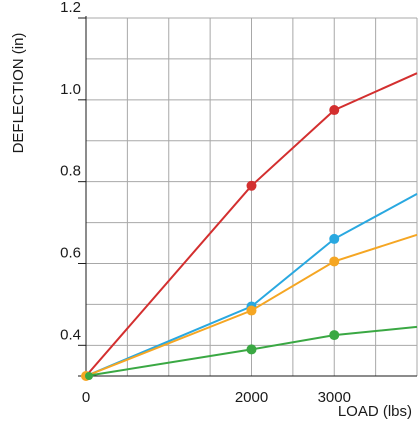 Image resolution: width=419 pixels, height=448 pixels. I want to click on x-axis-title: LOAD (lbs), so click(375, 411).